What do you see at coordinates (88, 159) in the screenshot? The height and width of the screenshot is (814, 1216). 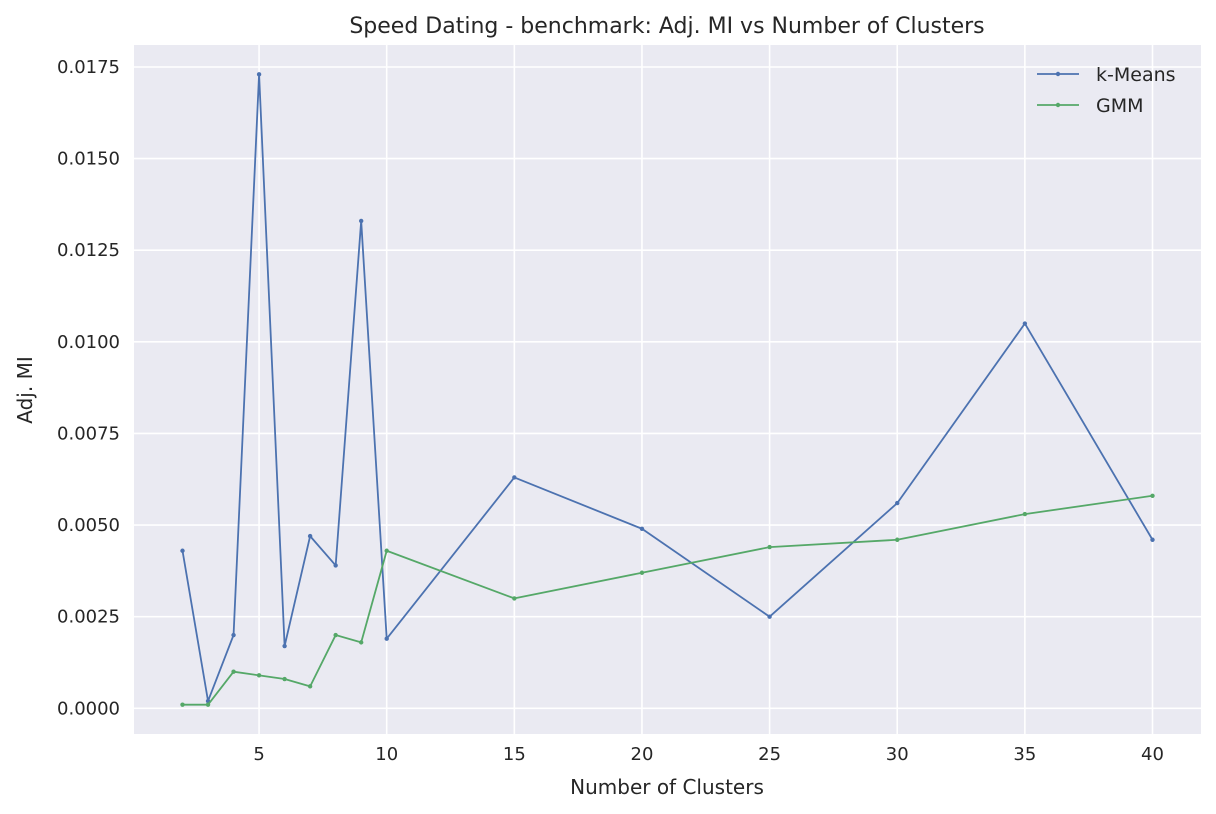 I see `y-tick-label: 0.0150` at bounding box center [88, 159].